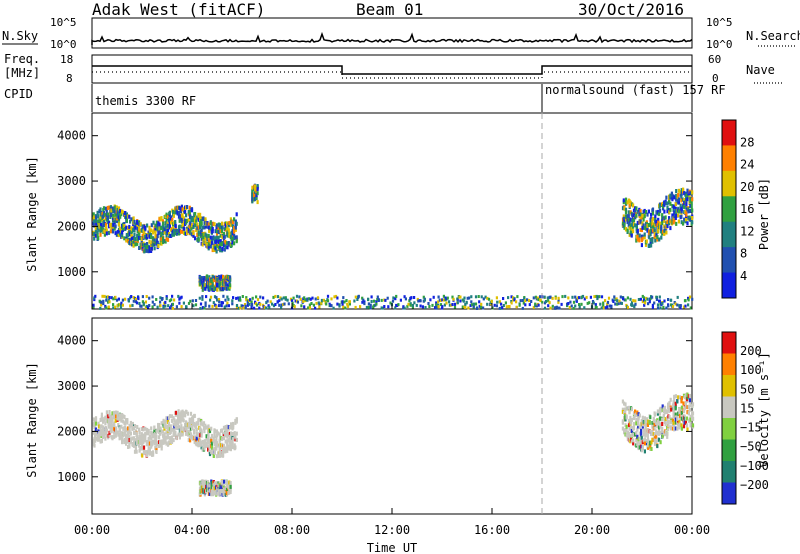 The image size is (800, 554). I want to click on y-tick-label: 3000, so click(71, 181).